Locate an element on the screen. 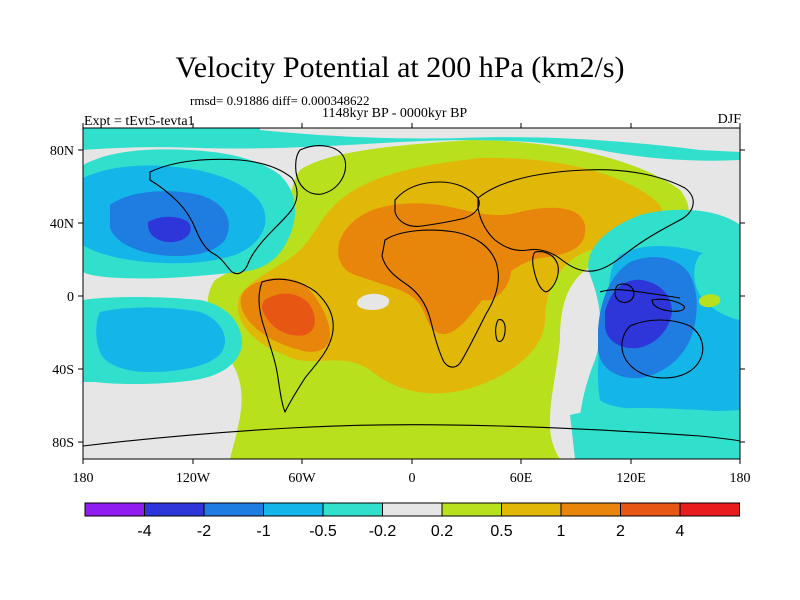  east-pacific-positive-dot is located at coordinates (709, 301).